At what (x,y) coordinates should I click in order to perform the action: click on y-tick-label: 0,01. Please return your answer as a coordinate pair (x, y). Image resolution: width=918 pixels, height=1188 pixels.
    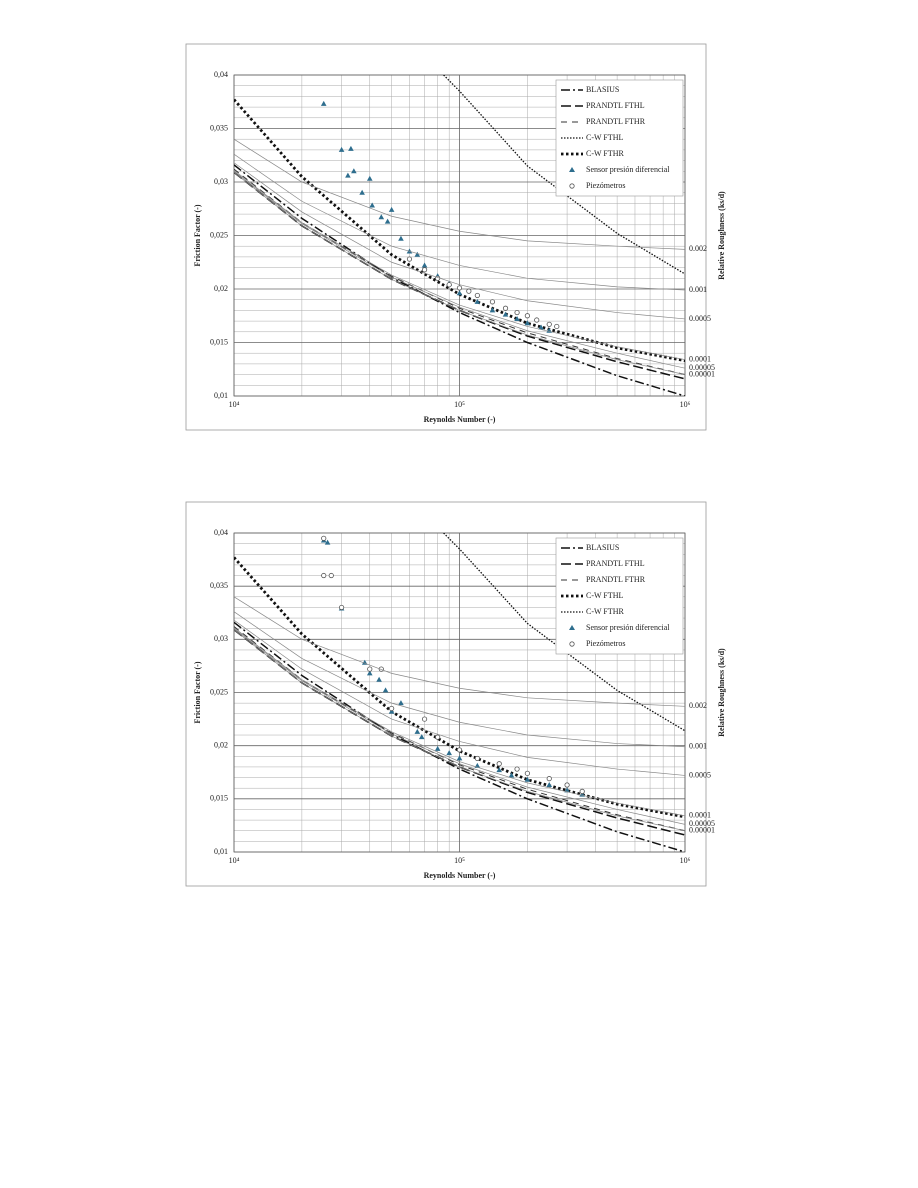
    Looking at the image, I should click on (221, 395).